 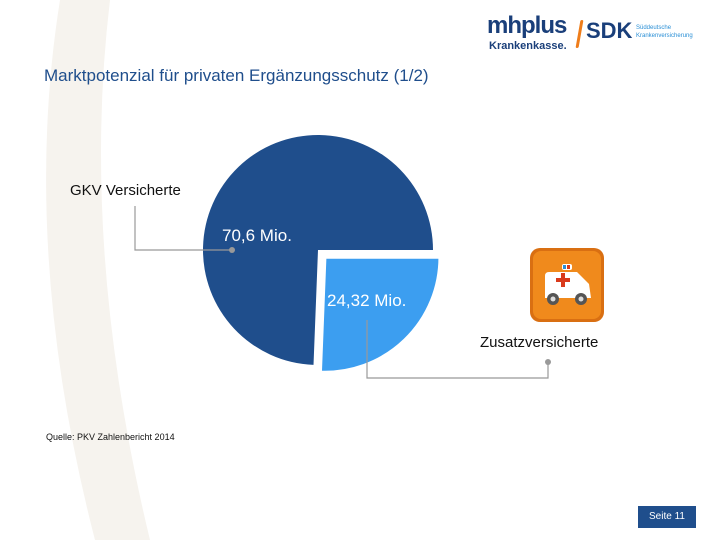 What do you see at coordinates (528, 46) in the screenshot?
I see `mhplus-logo-subtext: Krankenkasse.` at bounding box center [528, 46].